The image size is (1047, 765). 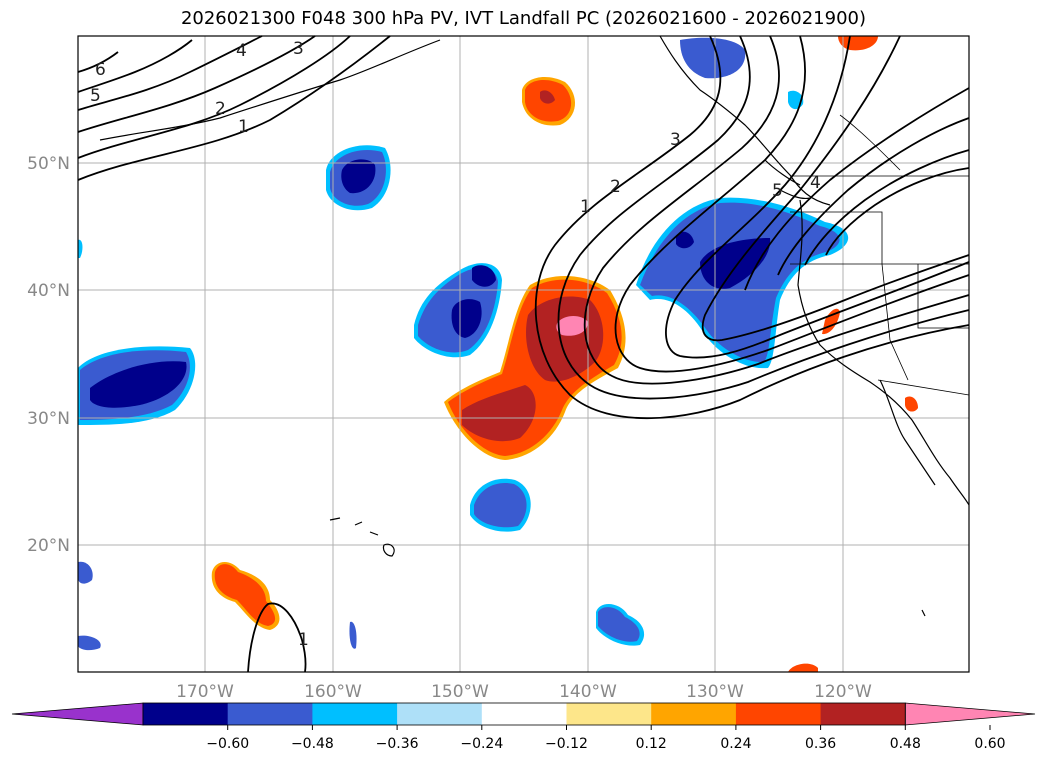 I want to click on contour-label-3-trough: 3, so click(x=675, y=140).